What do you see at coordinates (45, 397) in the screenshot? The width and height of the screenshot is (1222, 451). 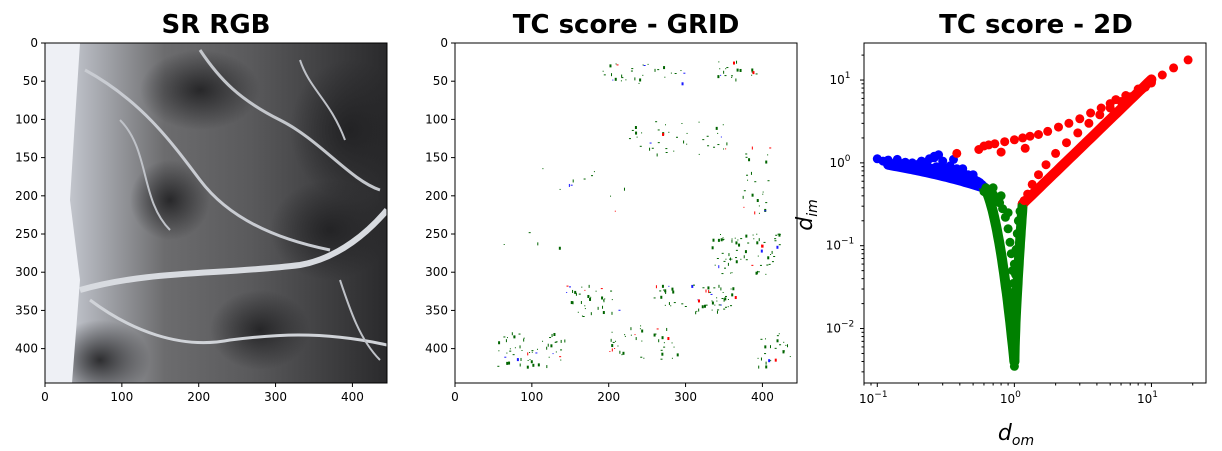 I see `x-tick-label: 0` at bounding box center [45, 397].